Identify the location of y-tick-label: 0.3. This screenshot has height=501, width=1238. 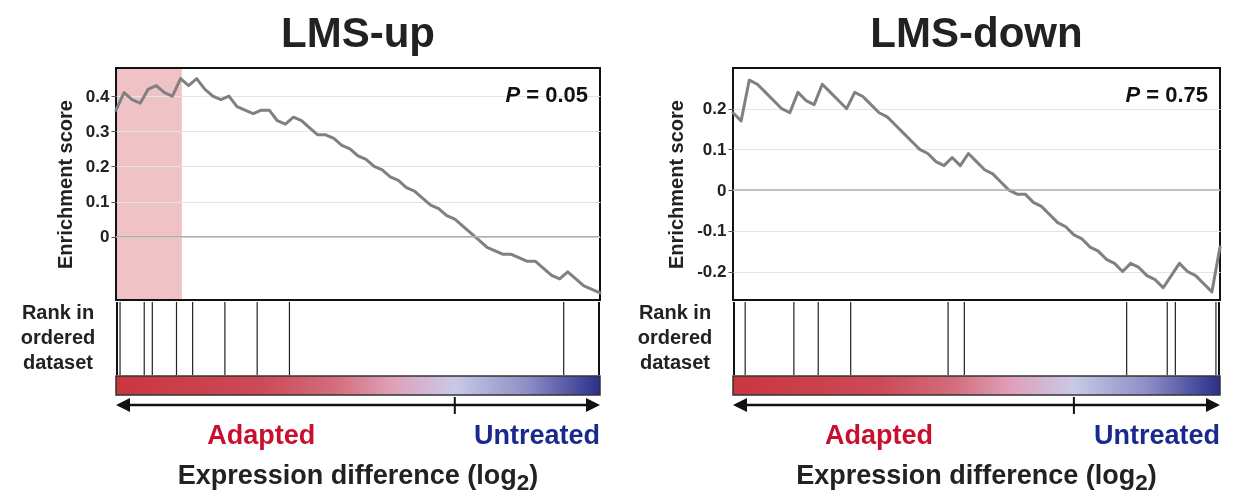
(97, 131).